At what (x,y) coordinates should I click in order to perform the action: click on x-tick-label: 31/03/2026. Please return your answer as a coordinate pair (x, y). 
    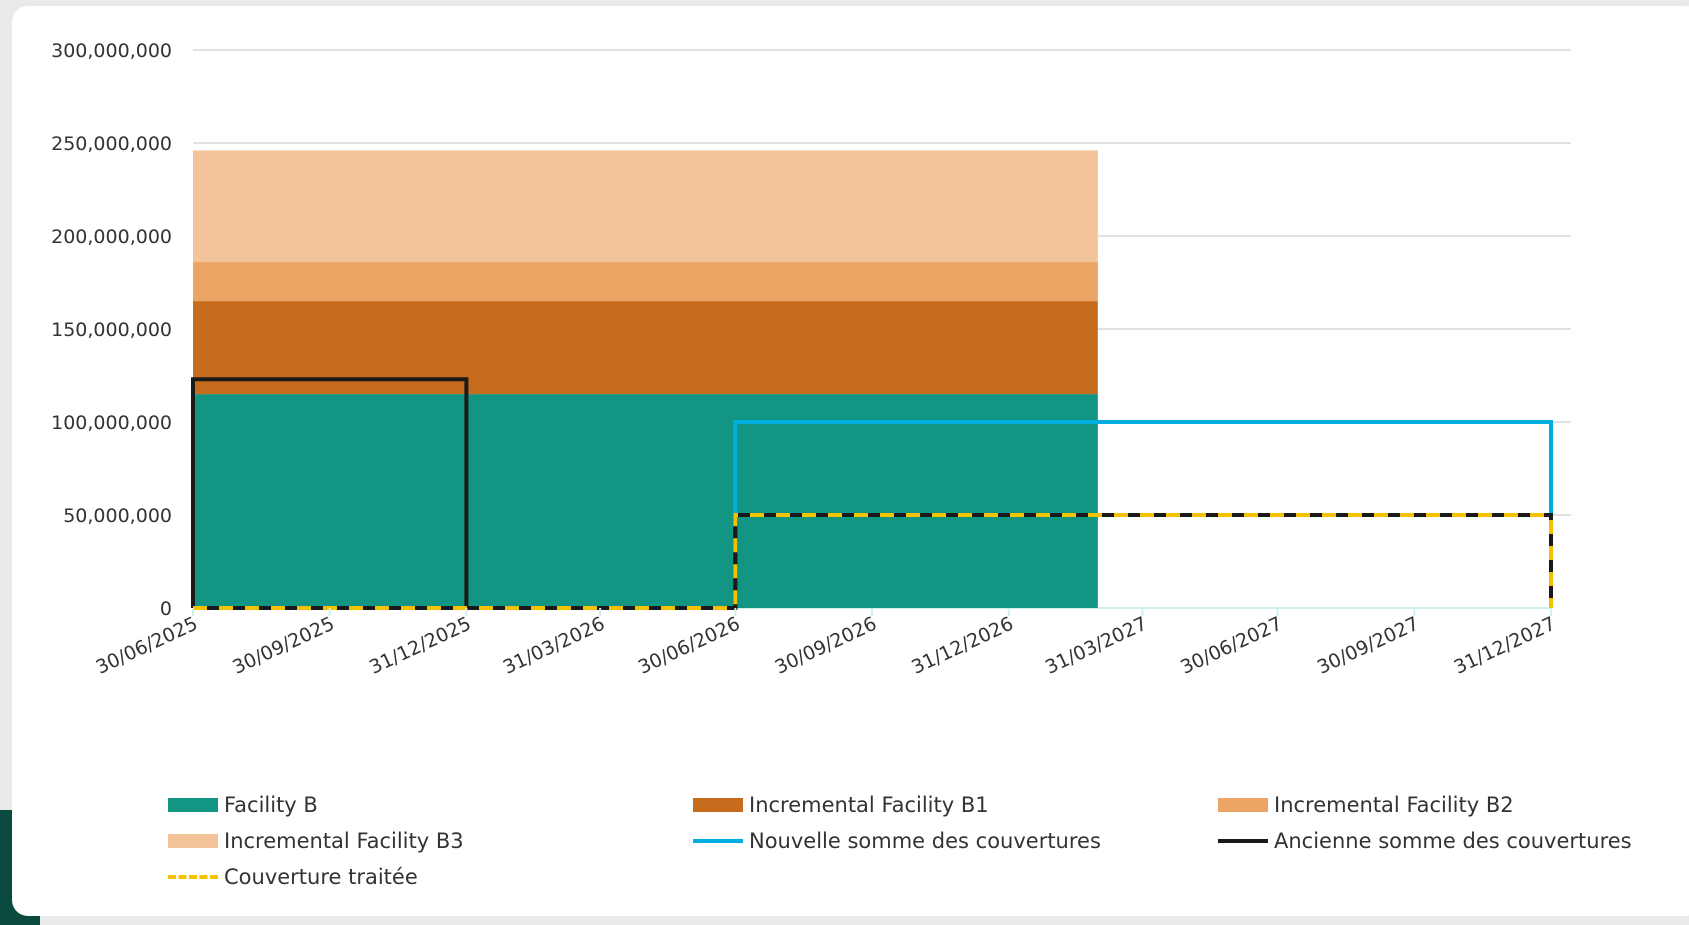
    Looking at the image, I should click on (554, 646).